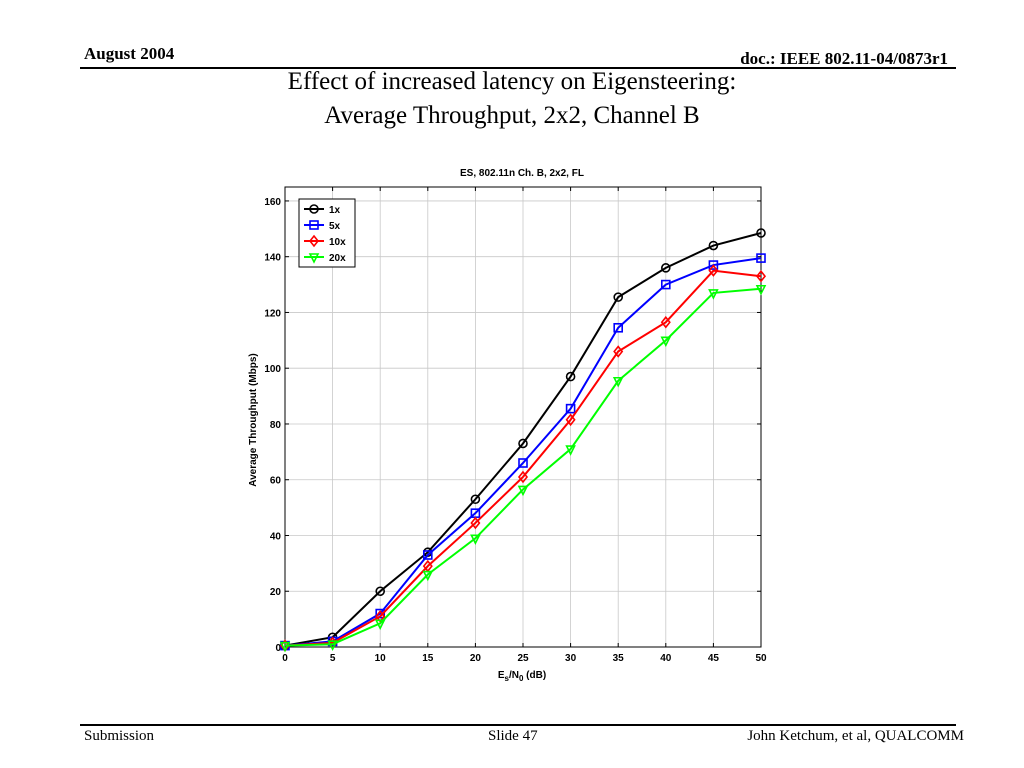  I want to click on x-tick-label: 5, so click(333, 658).